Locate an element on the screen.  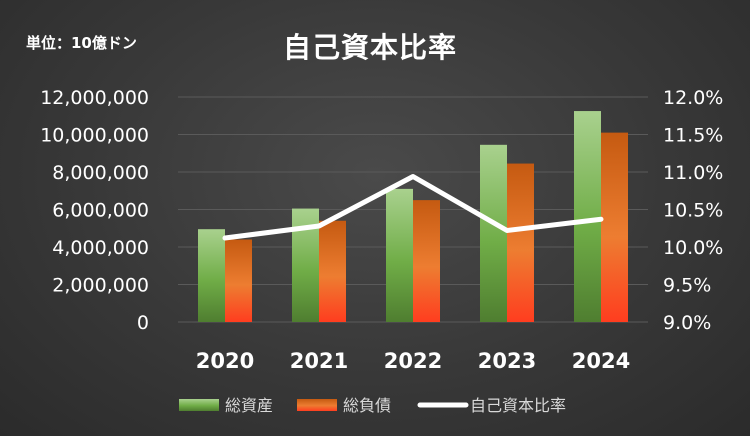
legend-label-total-assets: 総資産 is located at coordinates (249, 405).